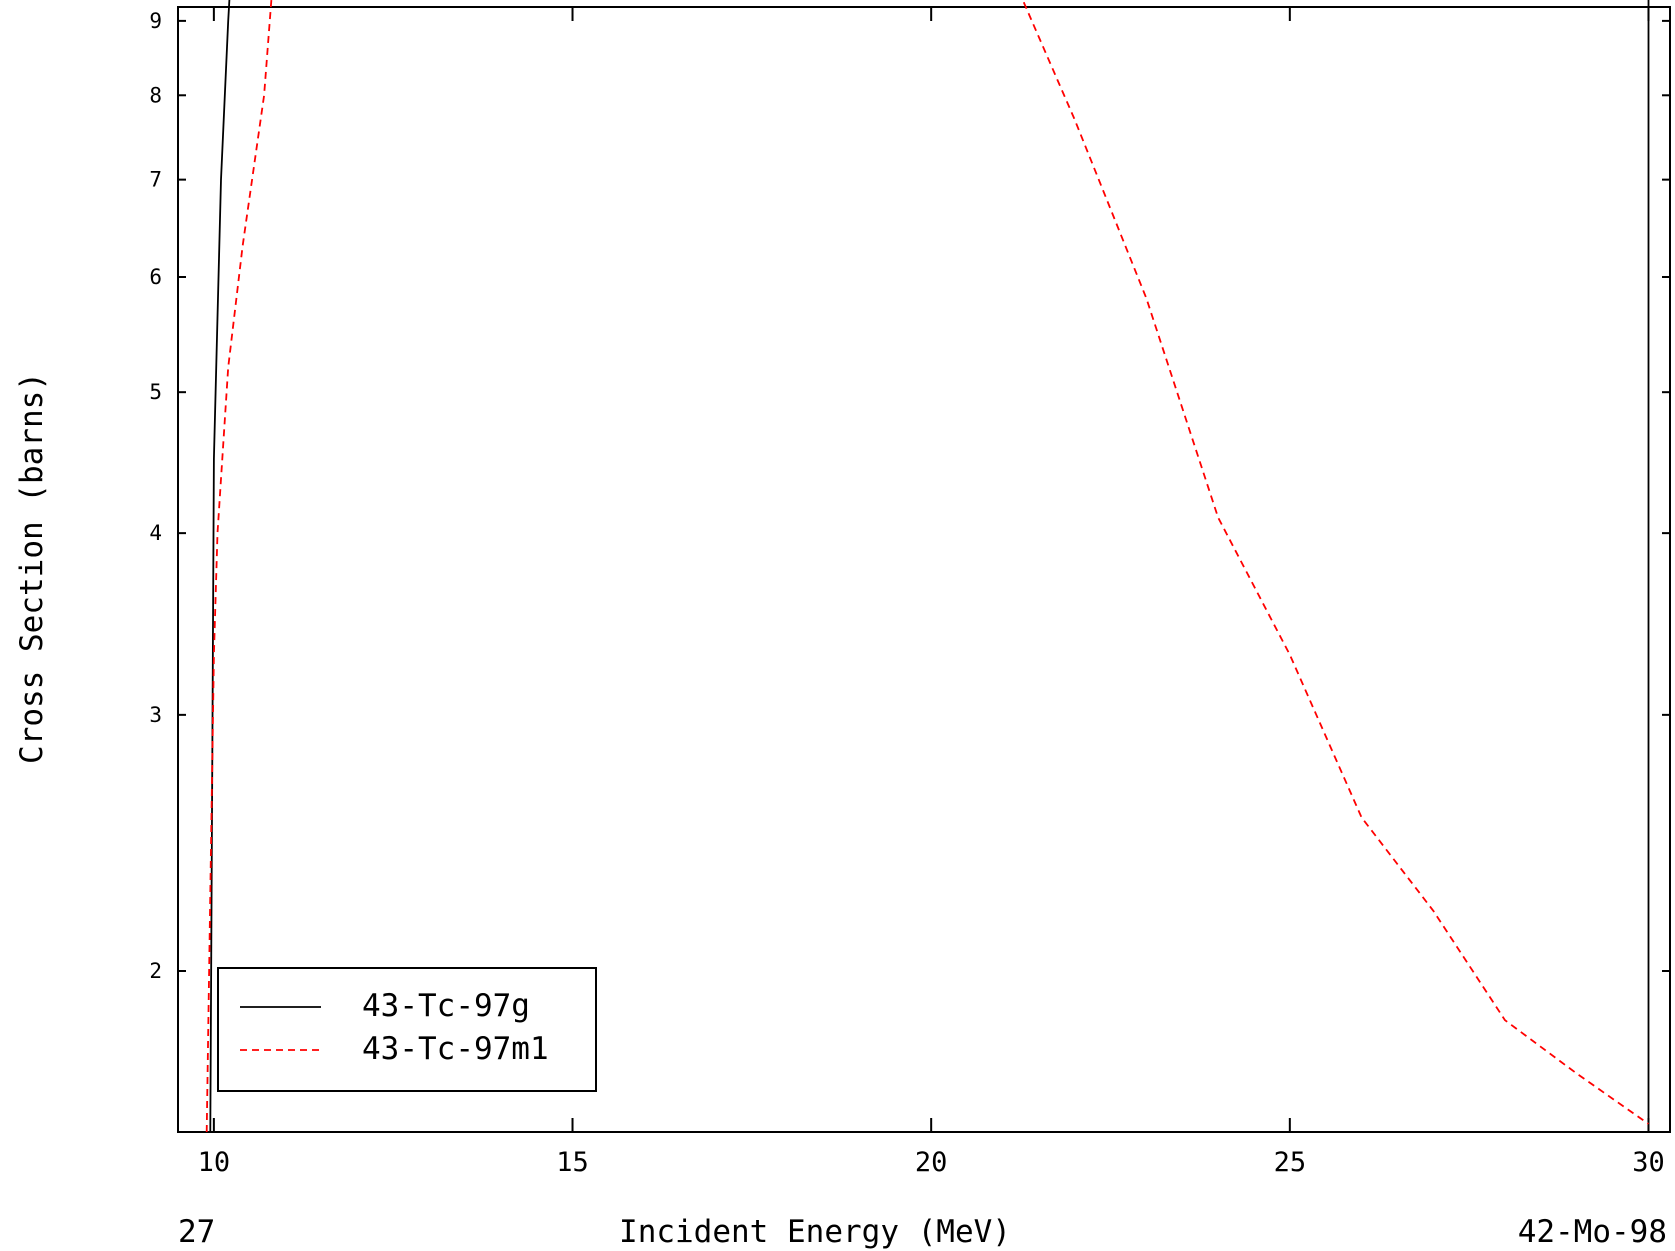  Describe the element at coordinates (931, 1162) in the screenshot. I see `x-tick-label: 20` at that location.